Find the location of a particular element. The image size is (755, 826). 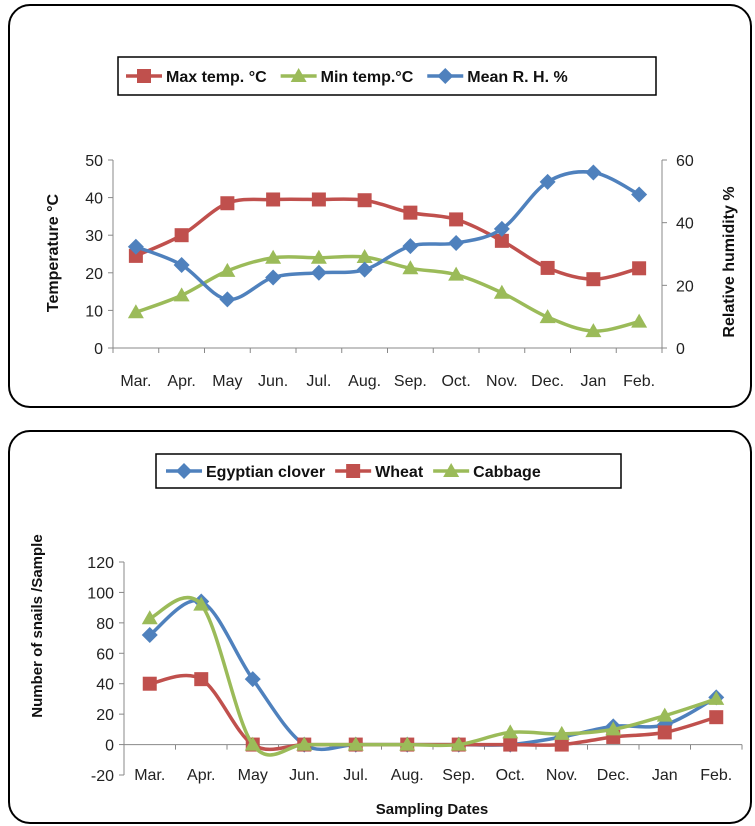

chart-1-legend-item-min-temp-c: Min temp.°C is located at coordinates (347, 77).